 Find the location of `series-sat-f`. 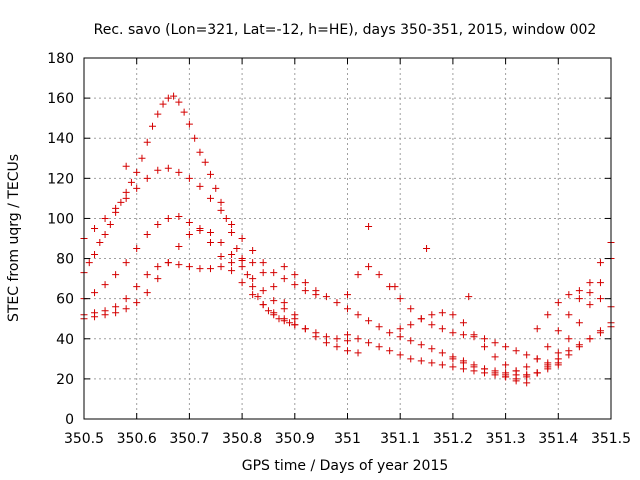

series-sat-f is located at coordinates (405, 325).